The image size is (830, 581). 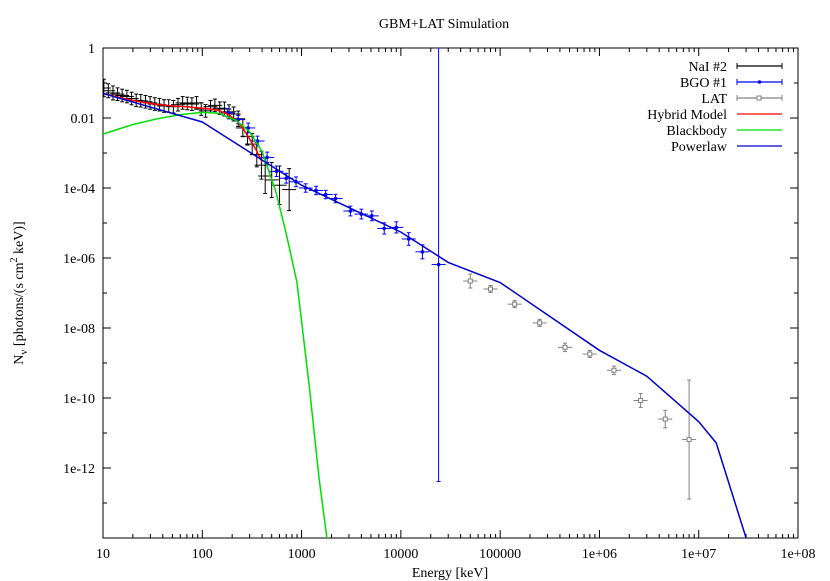 I want to click on x-tick-label: 100, so click(x=202, y=554).